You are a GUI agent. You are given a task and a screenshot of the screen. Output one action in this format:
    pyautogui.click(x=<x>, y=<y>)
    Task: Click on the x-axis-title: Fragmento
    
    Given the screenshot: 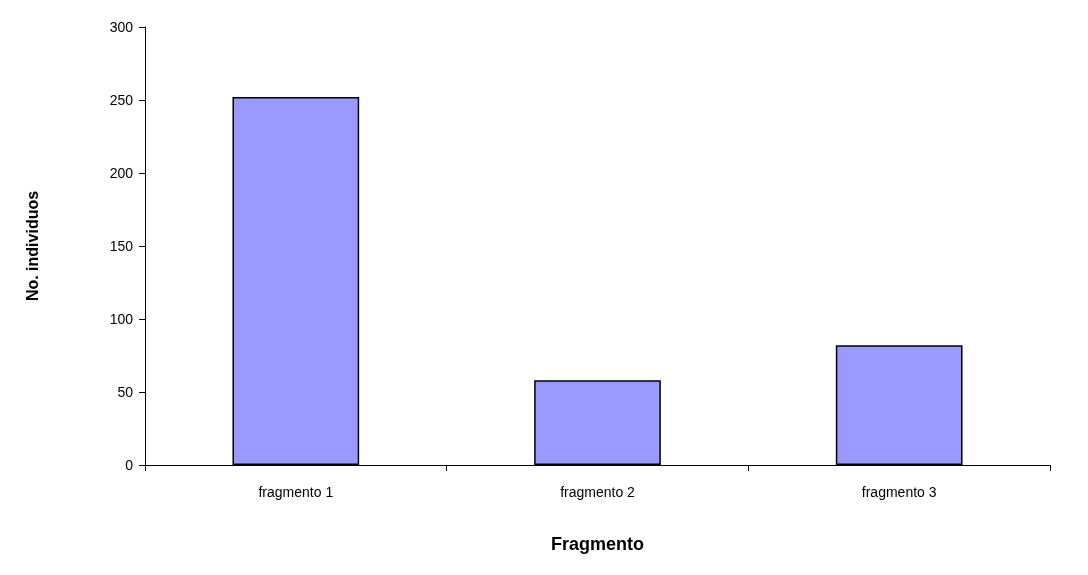 What is the action you would take?
    pyautogui.click(x=597, y=544)
    